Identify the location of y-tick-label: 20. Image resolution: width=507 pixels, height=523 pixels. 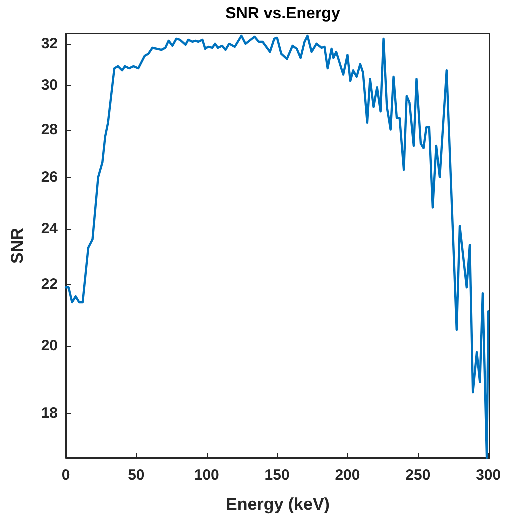
(49, 345).